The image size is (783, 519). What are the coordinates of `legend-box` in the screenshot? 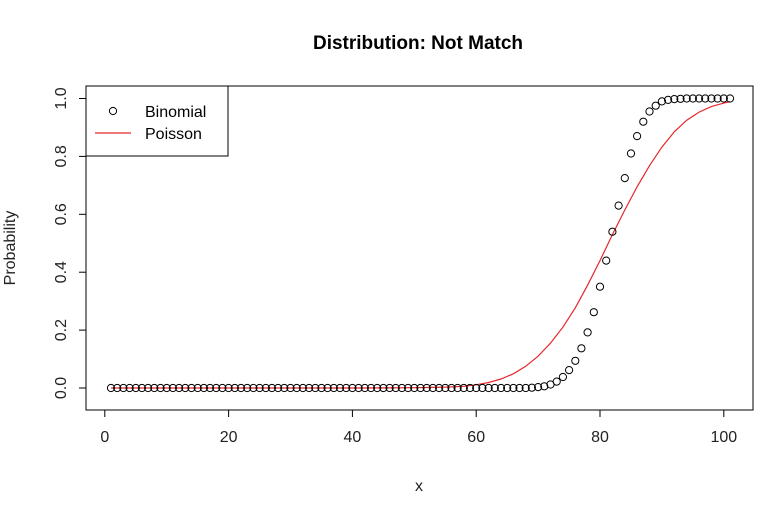 It's located at (157, 121).